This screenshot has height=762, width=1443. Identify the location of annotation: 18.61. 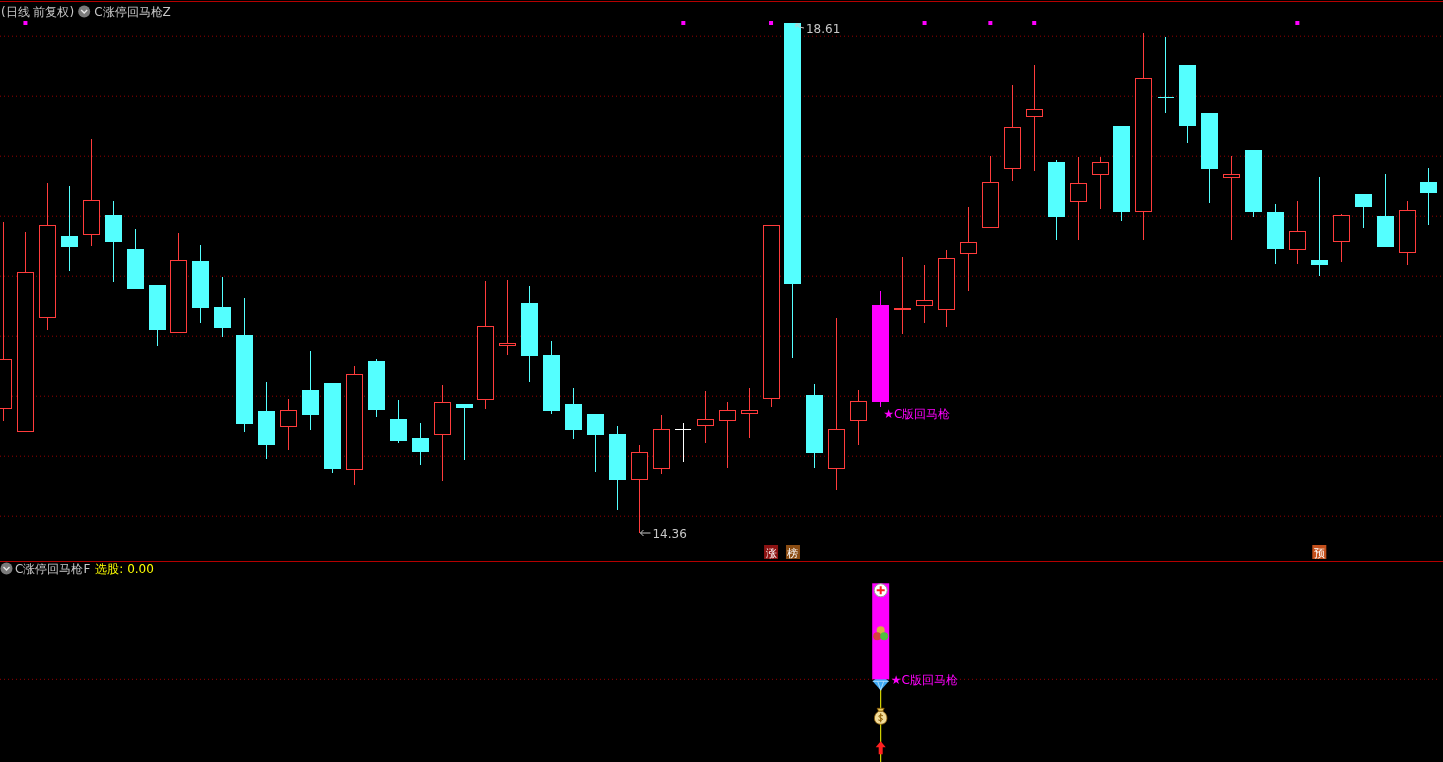
(823, 28).